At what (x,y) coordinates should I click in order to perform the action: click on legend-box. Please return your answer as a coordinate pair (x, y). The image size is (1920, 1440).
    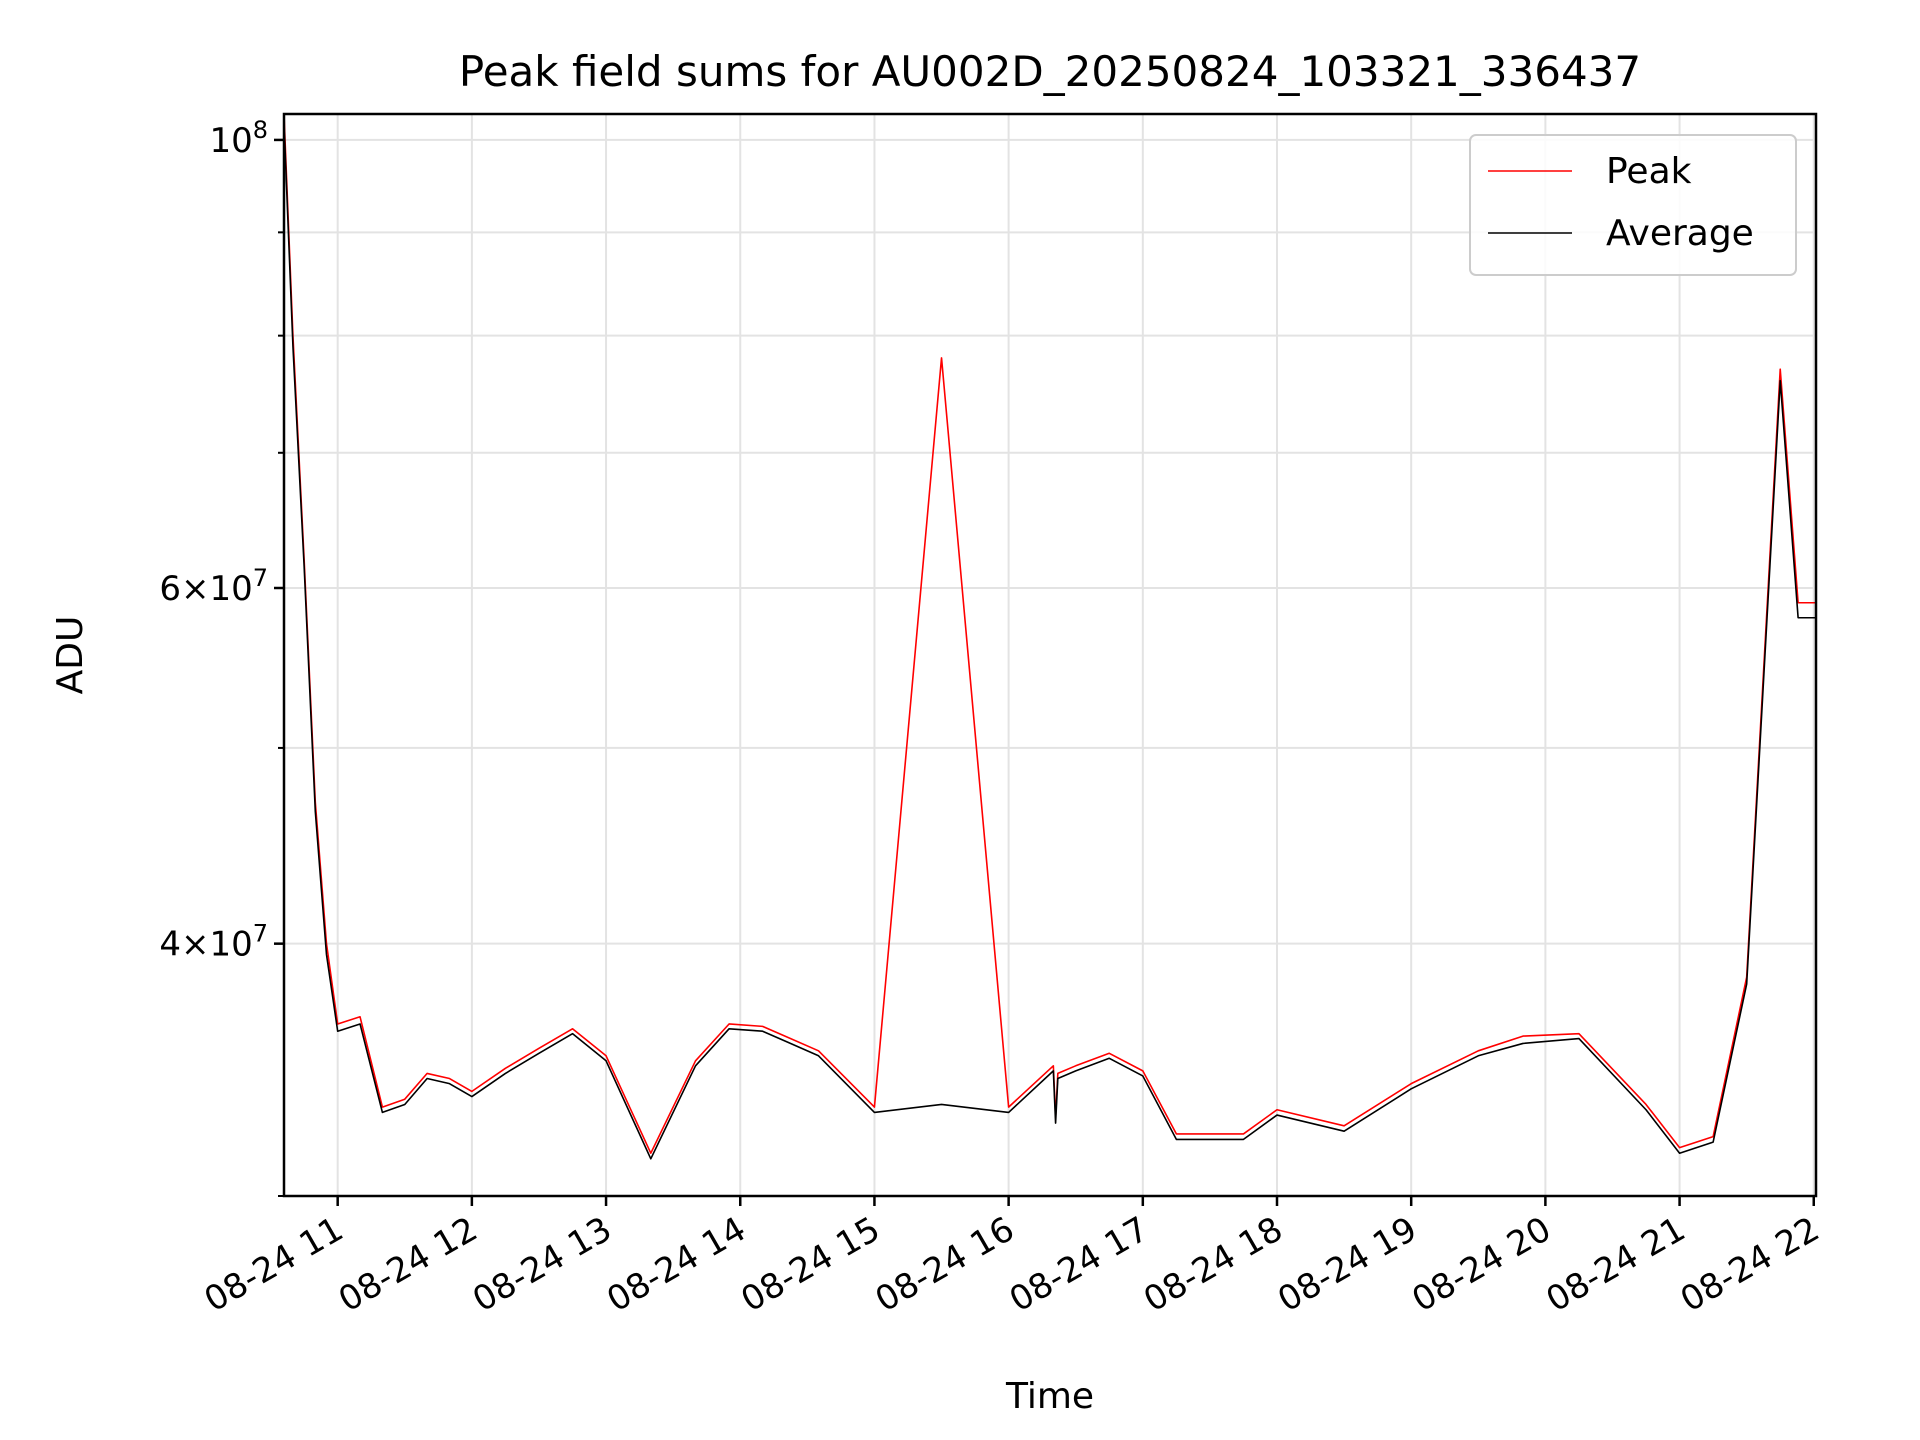
    Looking at the image, I should click on (1633, 205).